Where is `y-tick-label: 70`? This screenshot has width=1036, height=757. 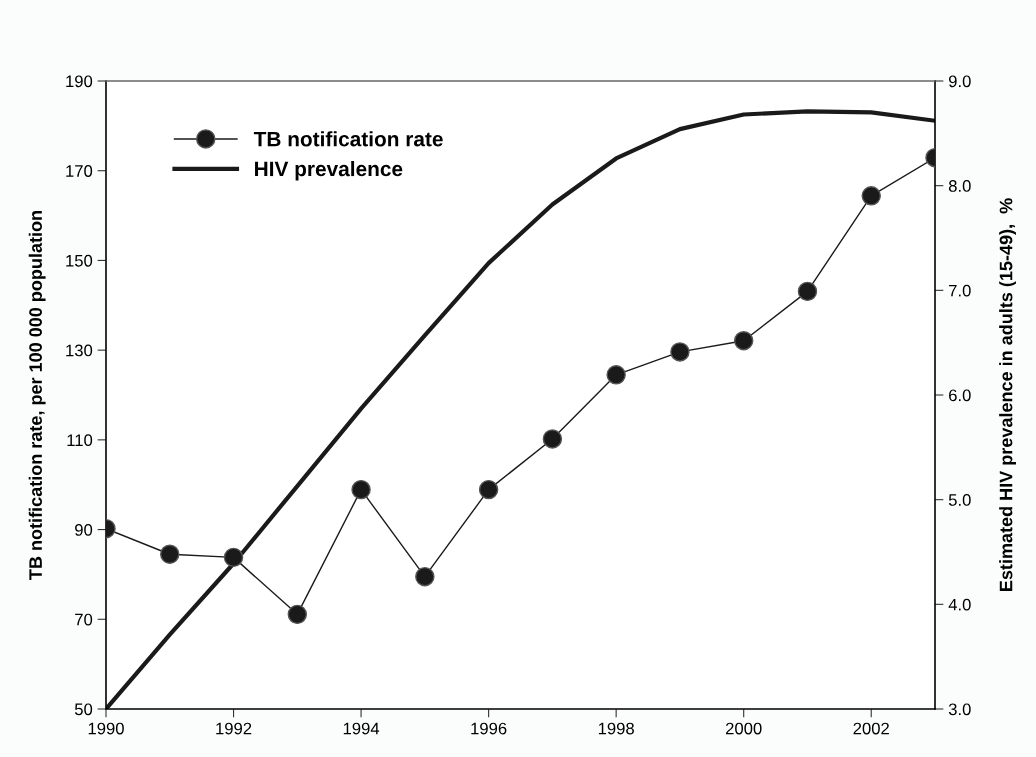
y-tick-label: 70 is located at coordinates (84, 619).